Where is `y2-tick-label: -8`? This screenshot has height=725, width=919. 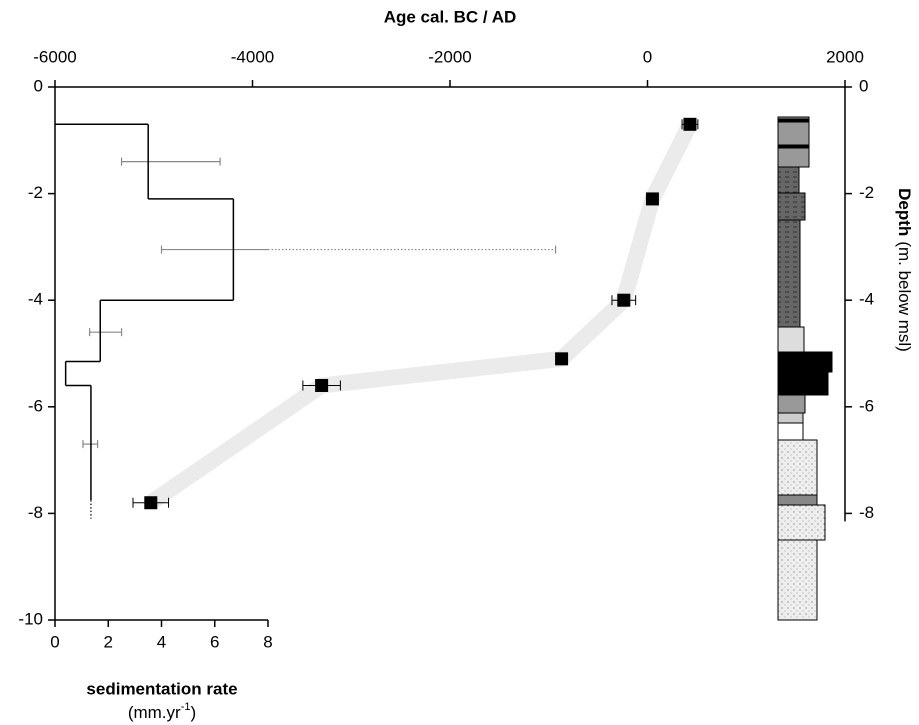 y2-tick-label: -8 is located at coordinates (866, 512).